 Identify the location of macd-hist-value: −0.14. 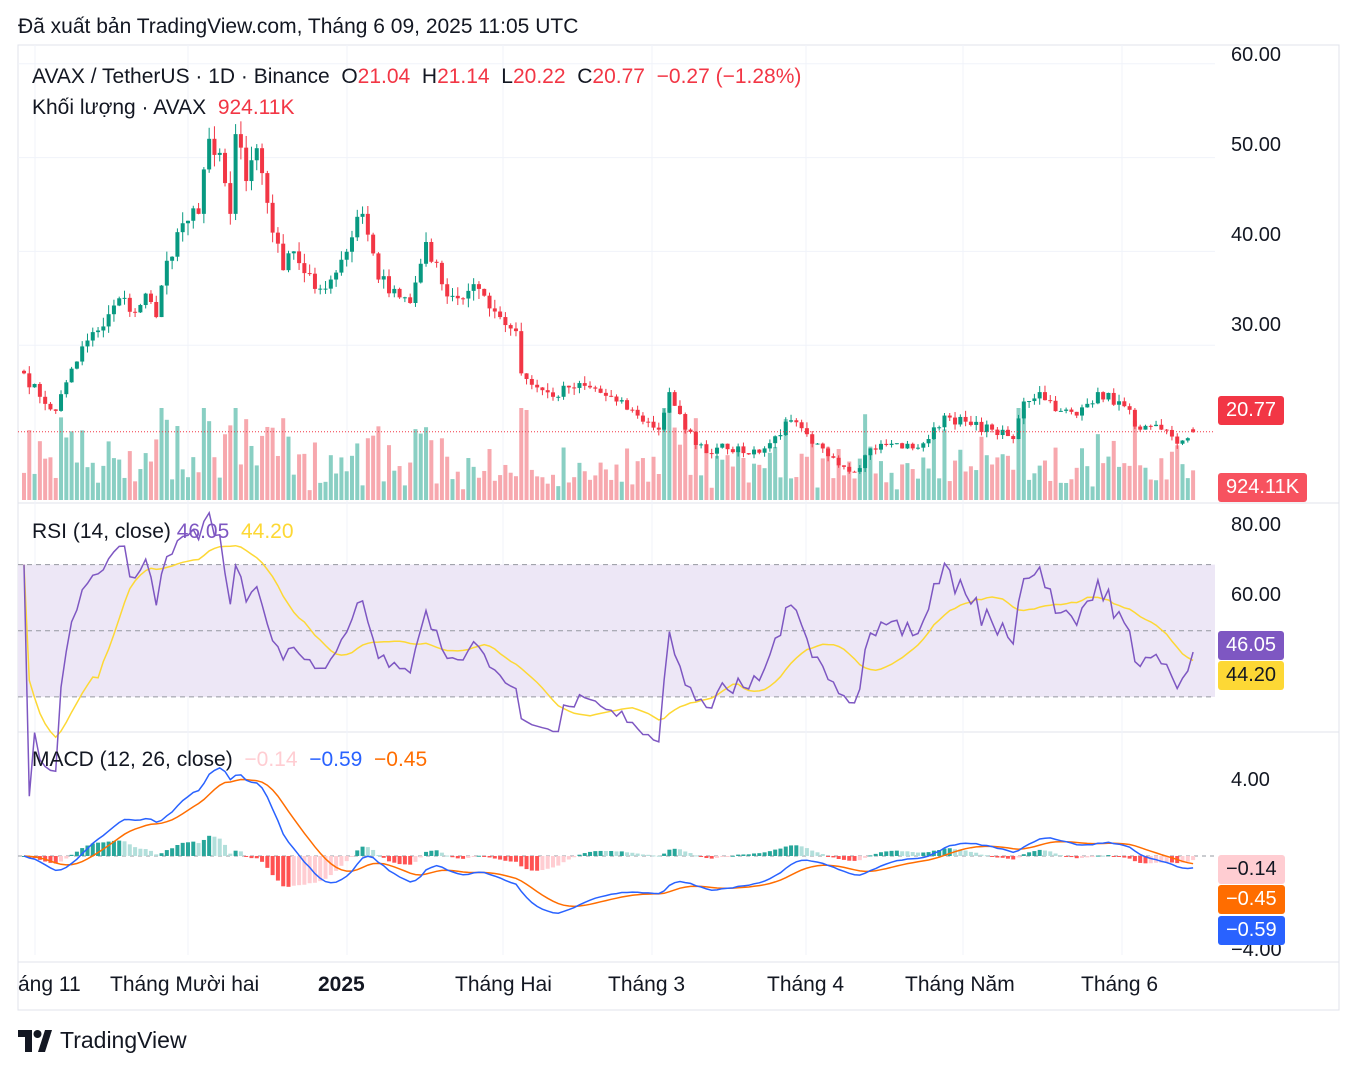
(271, 759).